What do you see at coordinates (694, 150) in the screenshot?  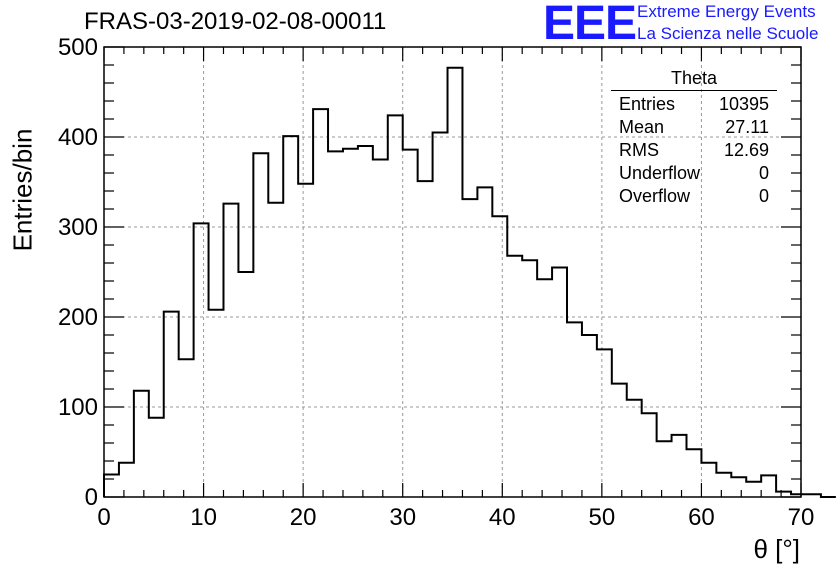 I see `stats-row-rms: RMS 12.69` at bounding box center [694, 150].